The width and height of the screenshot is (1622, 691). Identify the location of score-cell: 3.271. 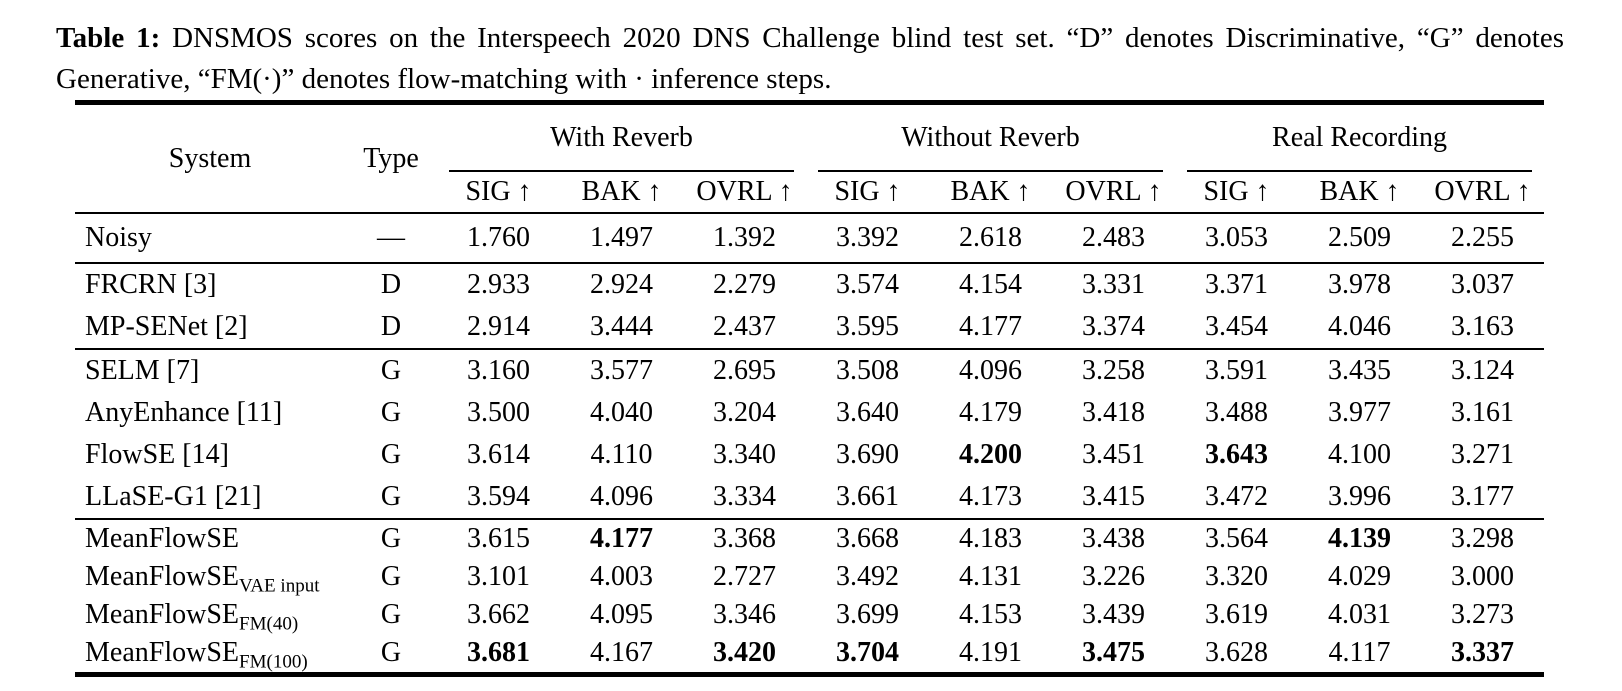
(1482, 454).